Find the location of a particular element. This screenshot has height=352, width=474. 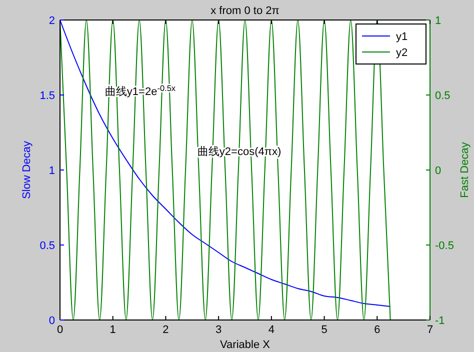

y2-tick-label: -0.5 is located at coordinates (444, 246).